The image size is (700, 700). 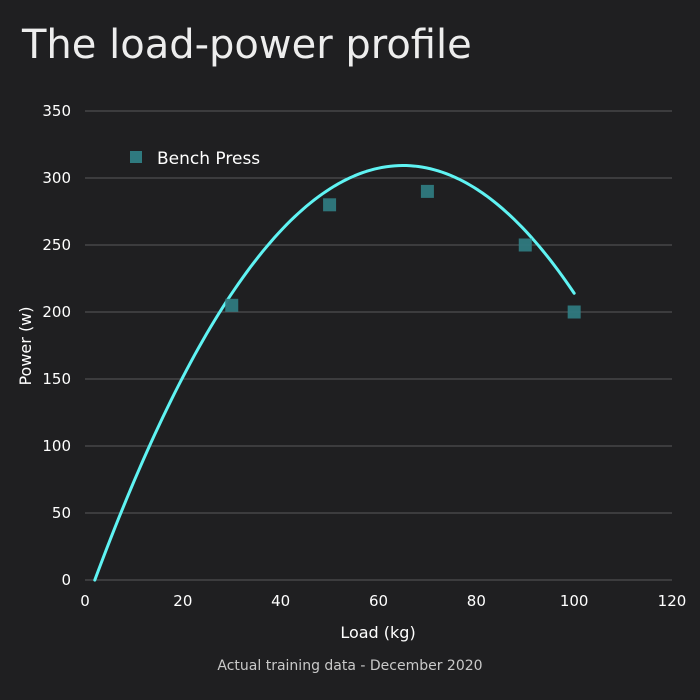 What do you see at coordinates (61, 513) in the screenshot?
I see `y-tick-label: 50` at bounding box center [61, 513].